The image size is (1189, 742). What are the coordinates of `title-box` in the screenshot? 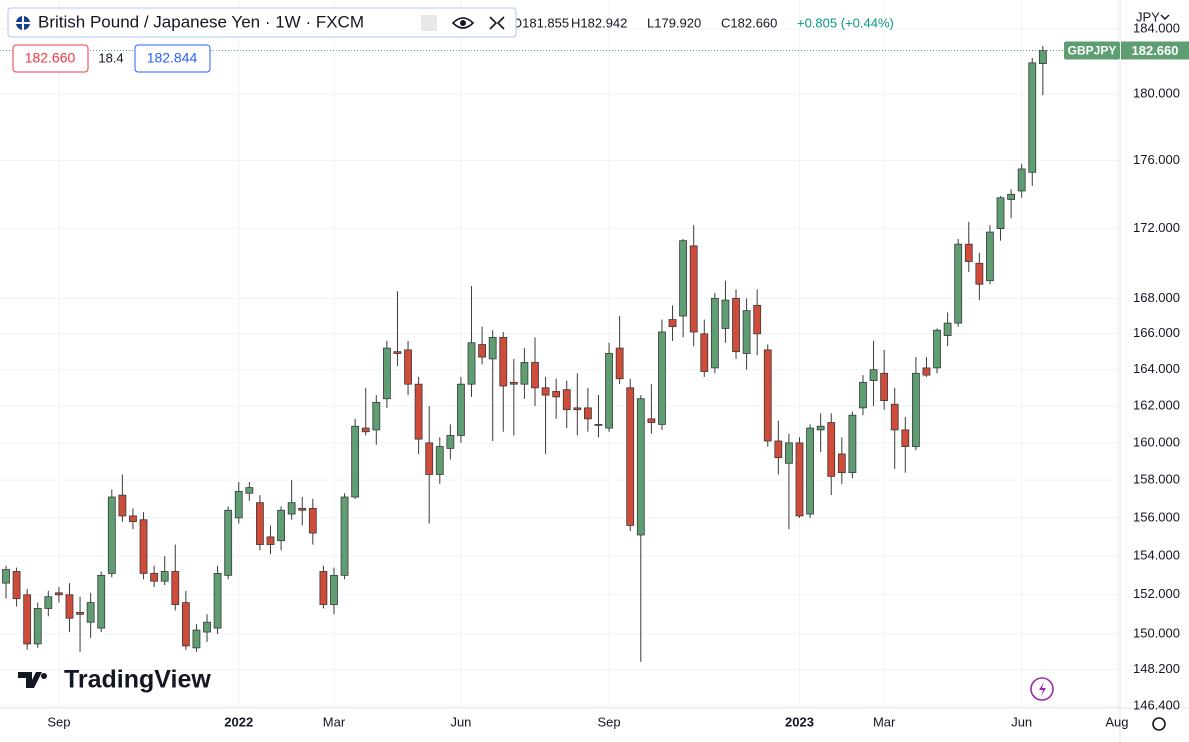 It's located at (262, 22).